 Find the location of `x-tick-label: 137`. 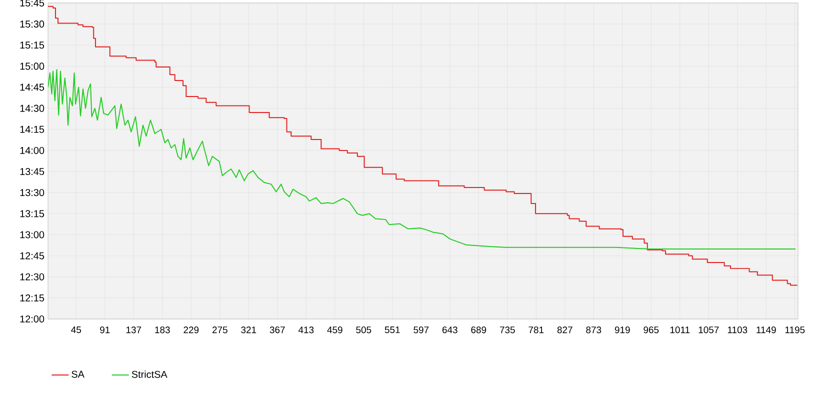

x-tick-label: 137 is located at coordinates (134, 330).